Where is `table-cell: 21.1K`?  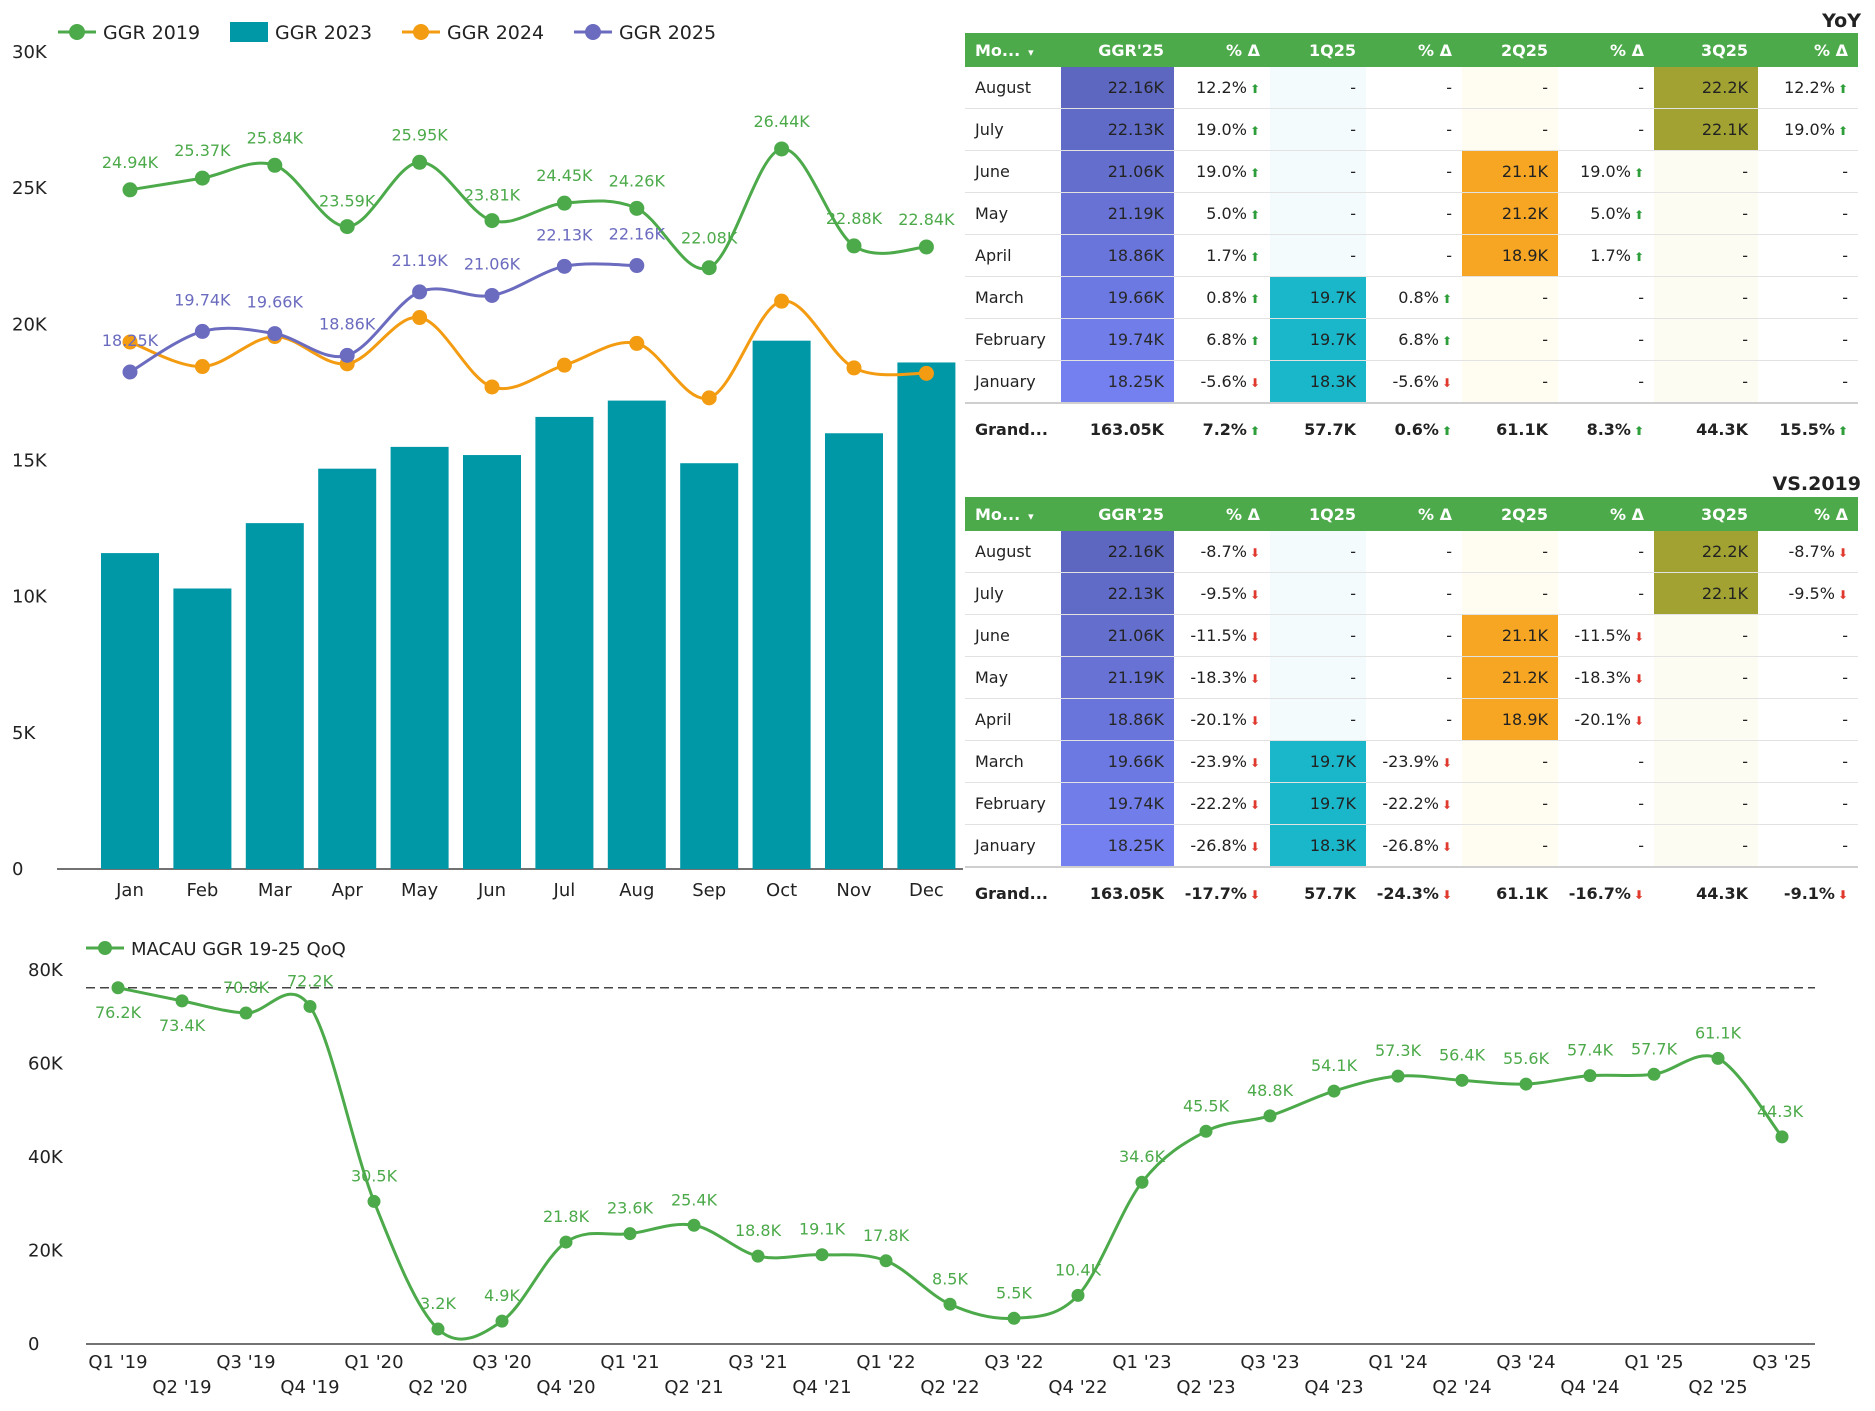 table-cell: 21.1K is located at coordinates (1510, 635).